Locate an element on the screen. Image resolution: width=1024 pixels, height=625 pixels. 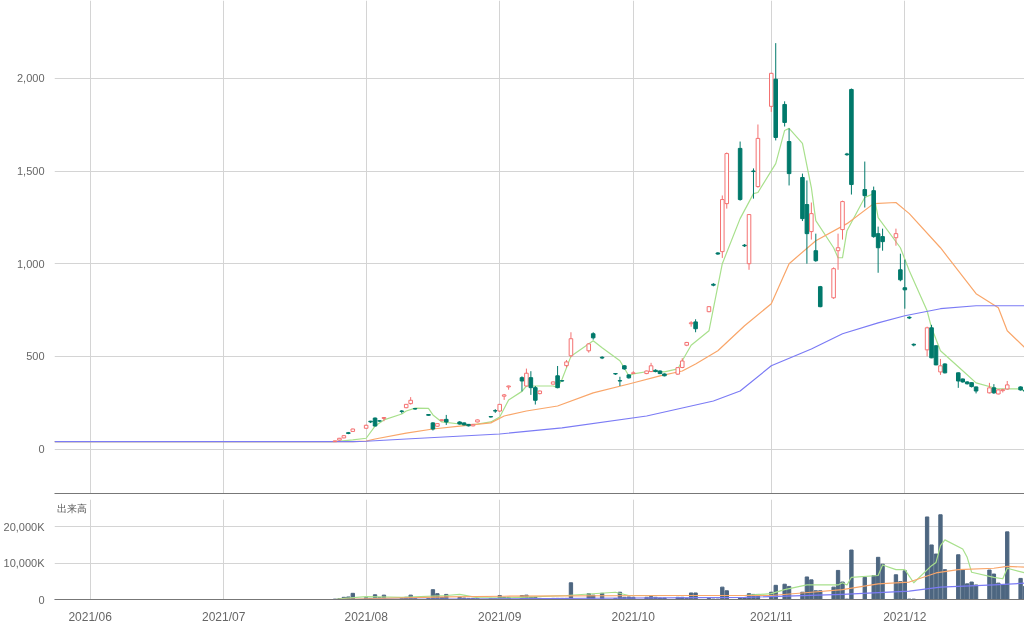
y-tick-label: 500 is located at coordinates (35, 356).